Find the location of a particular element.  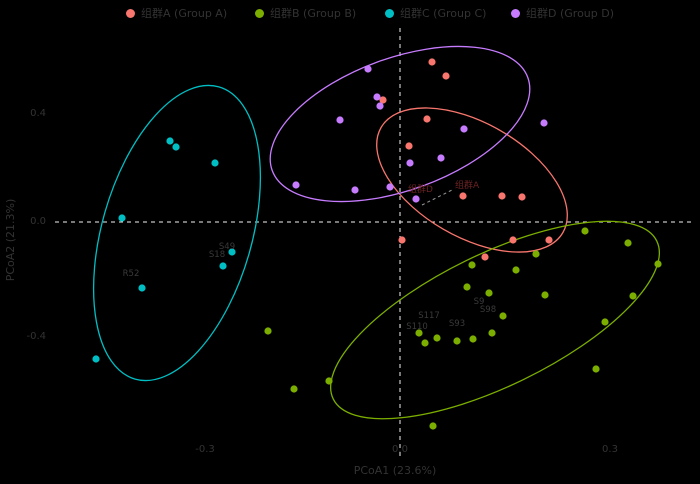

point-label: R52 is located at coordinates (131, 274).